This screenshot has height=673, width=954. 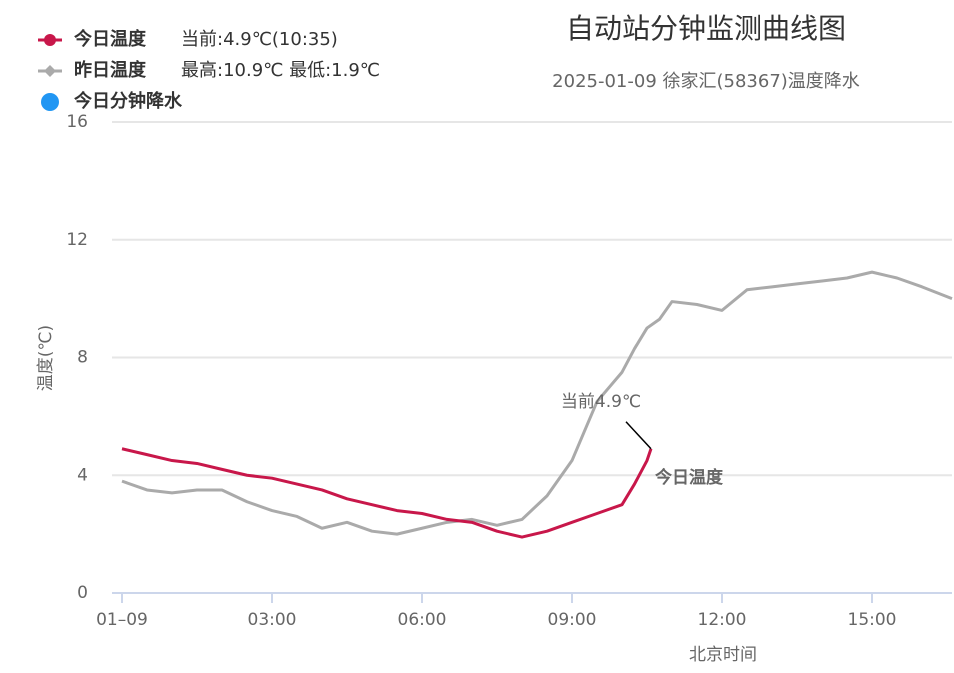 I want to click on y-tick-label: 16, so click(x=77, y=122).